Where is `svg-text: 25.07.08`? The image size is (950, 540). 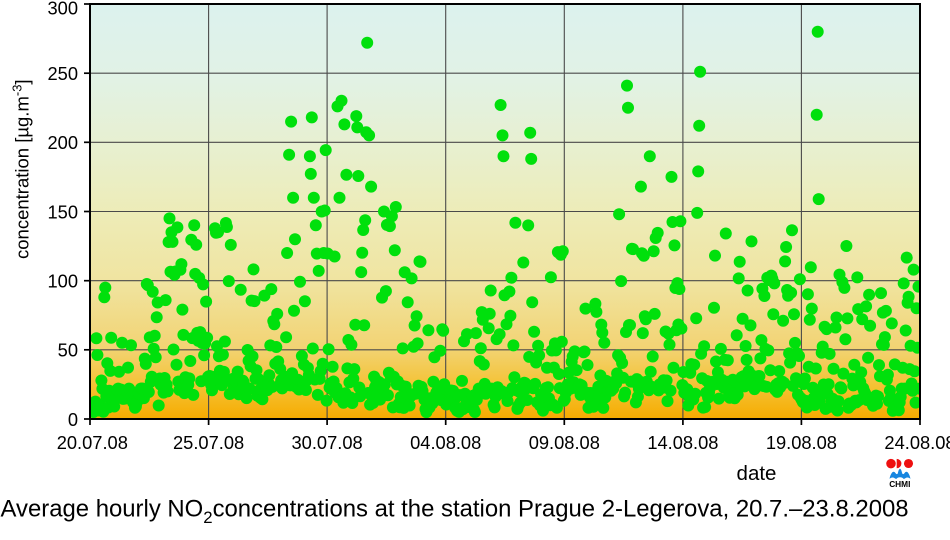 svg-text: 25.07.08 is located at coordinates (208, 442).